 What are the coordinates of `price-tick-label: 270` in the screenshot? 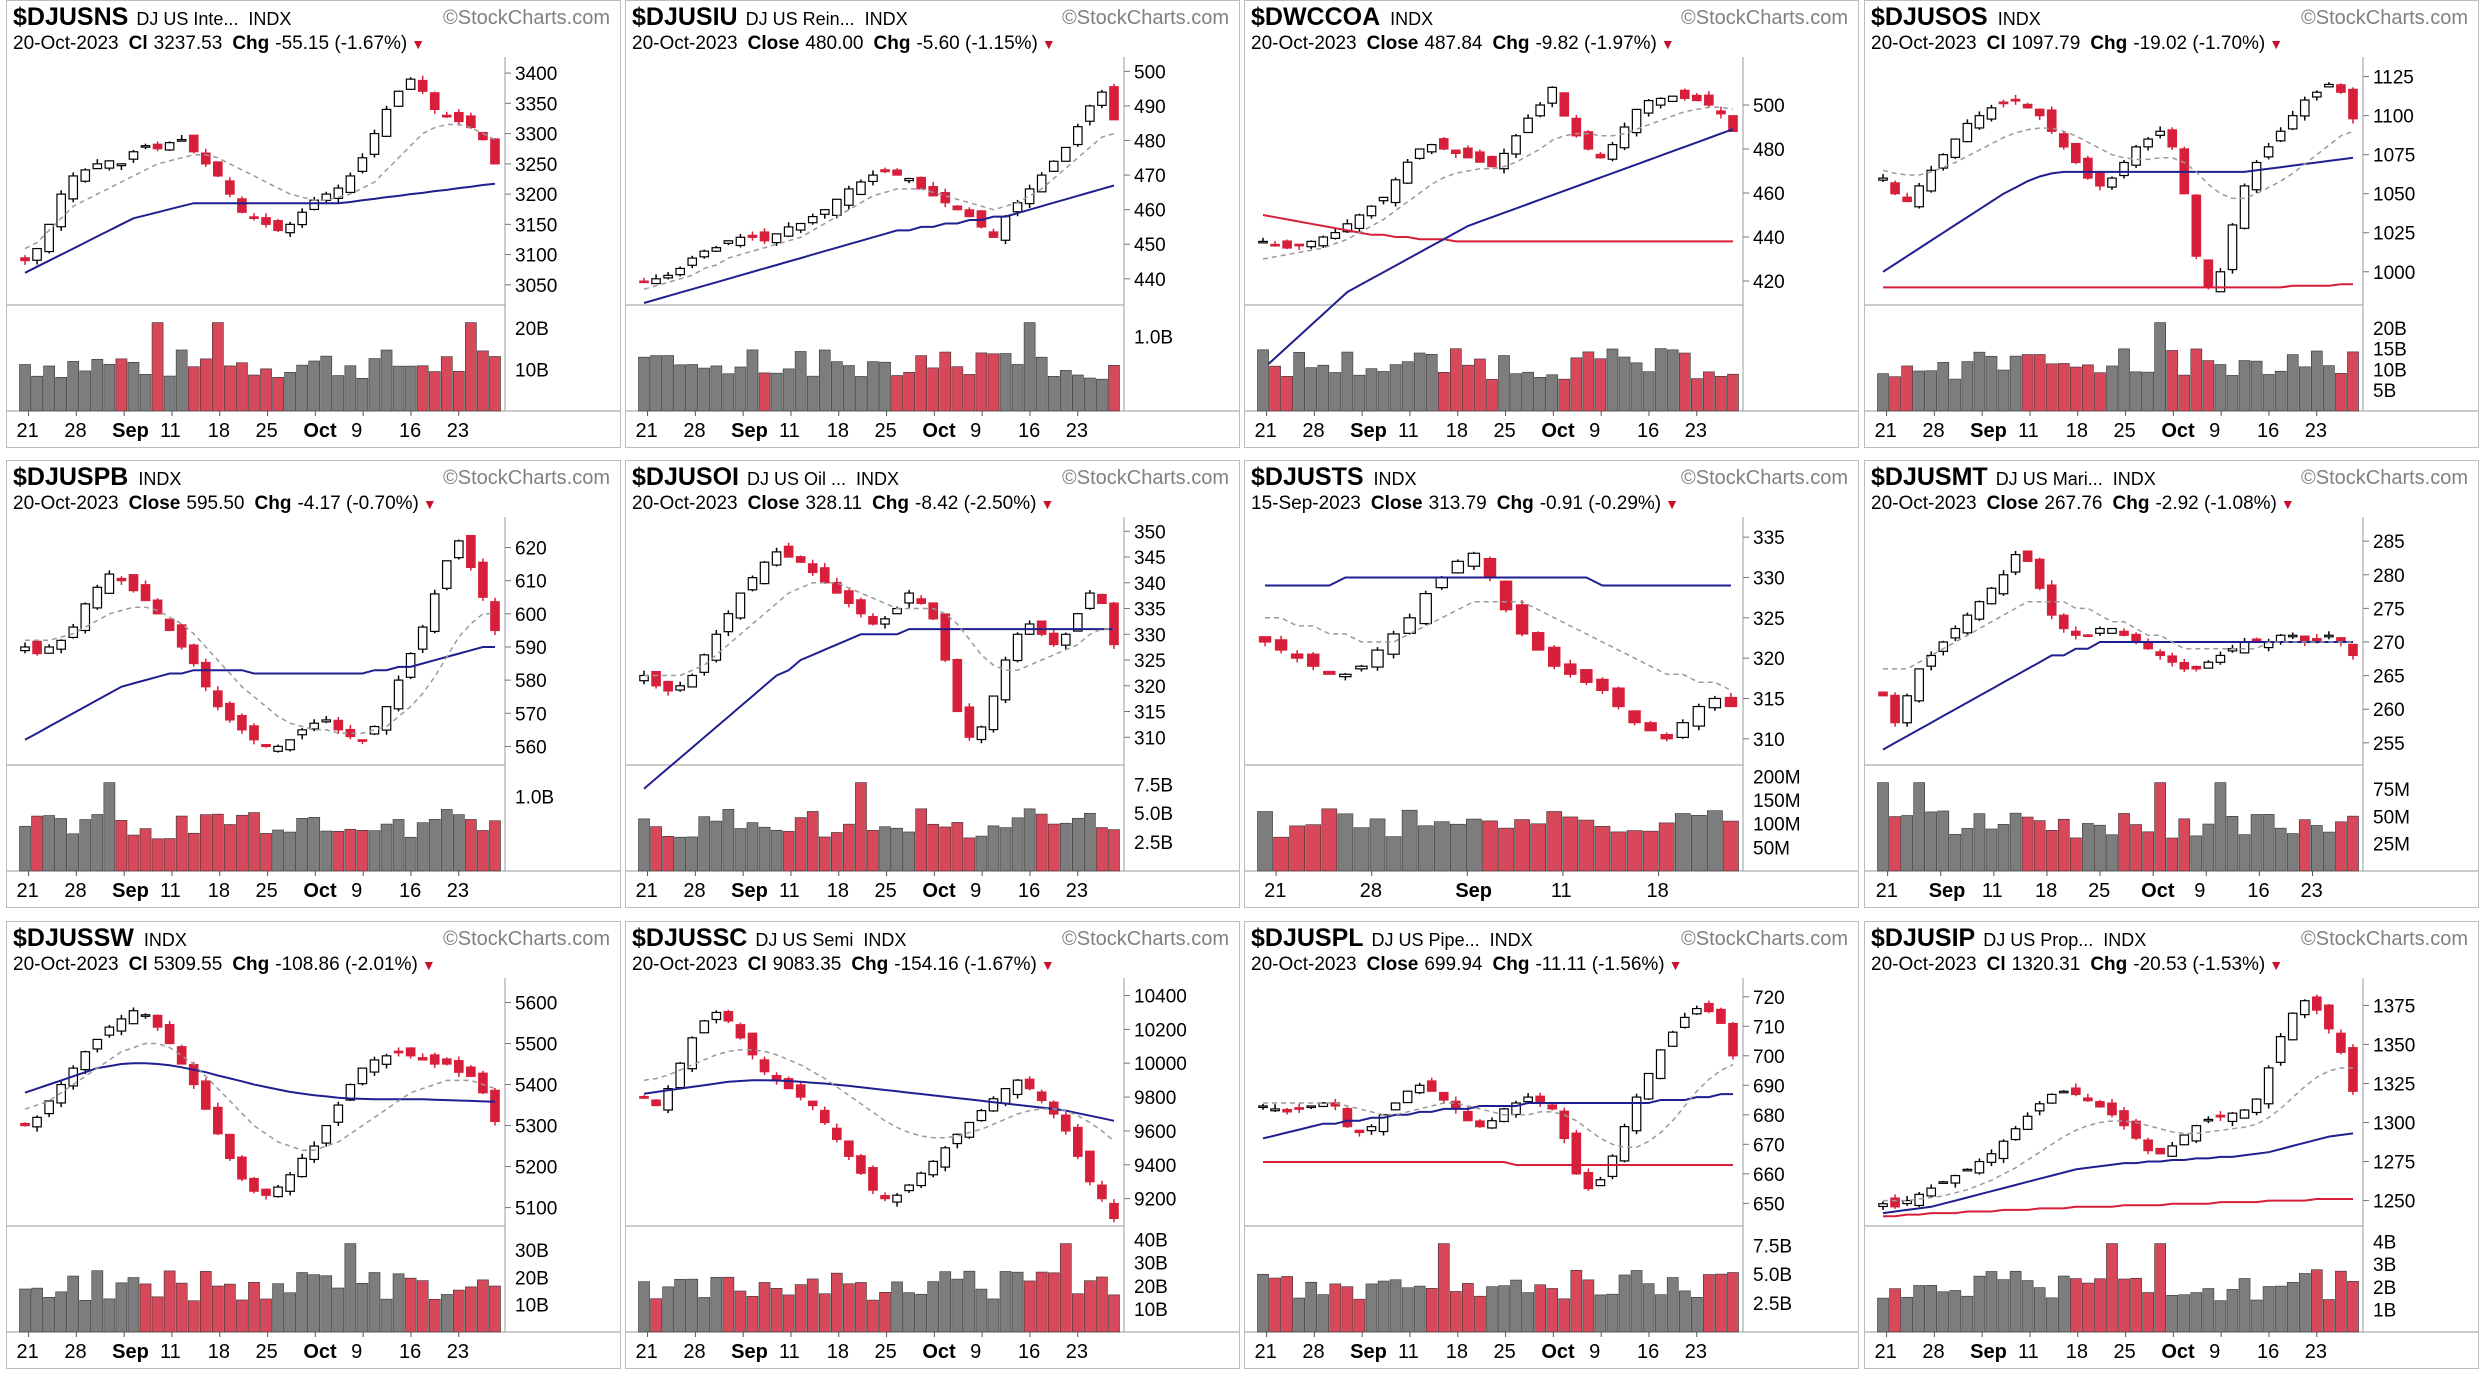 It's located at (2389, 643).